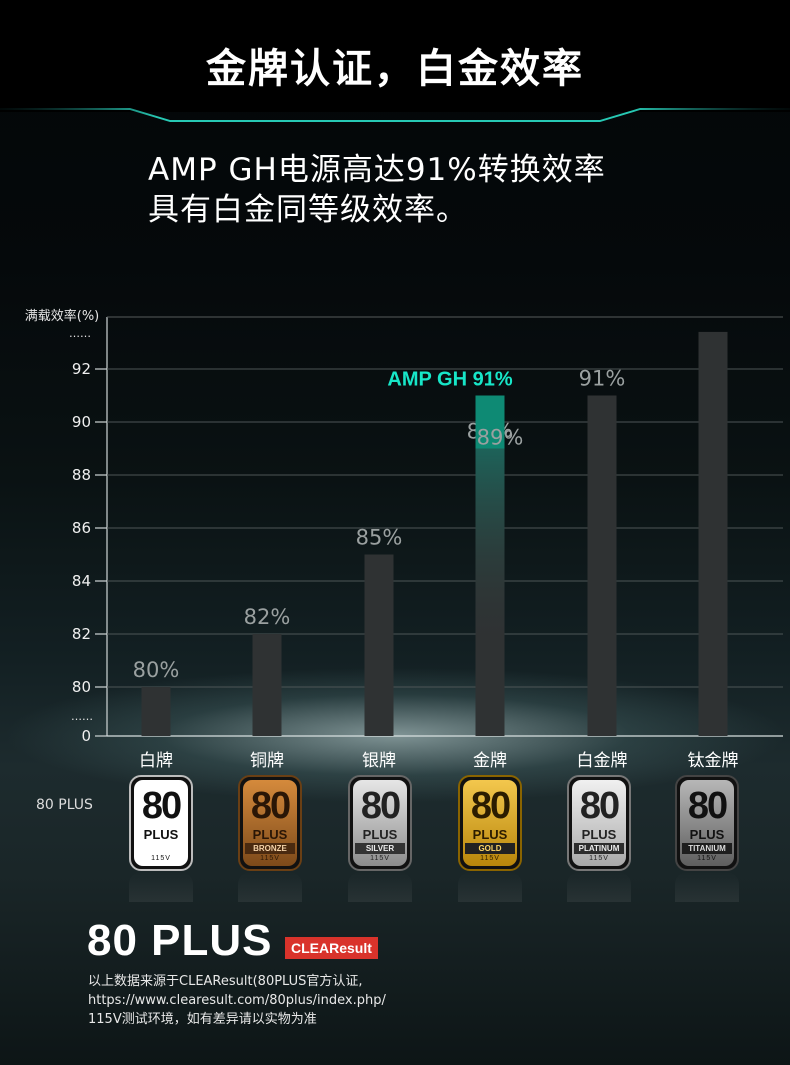  I want to click on clearesult-badge: CLEAResult, so click(331, 948).